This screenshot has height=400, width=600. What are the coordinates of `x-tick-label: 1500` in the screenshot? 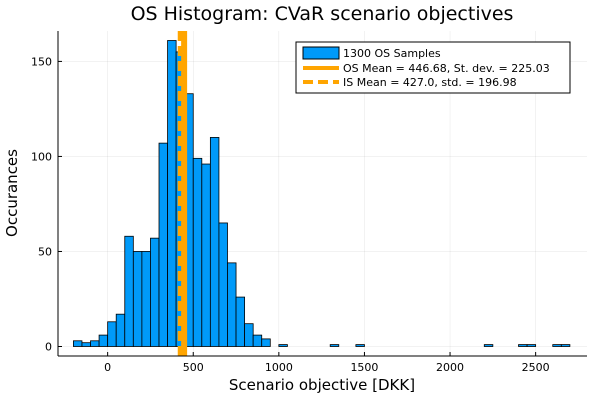 It's located at (364, 367).